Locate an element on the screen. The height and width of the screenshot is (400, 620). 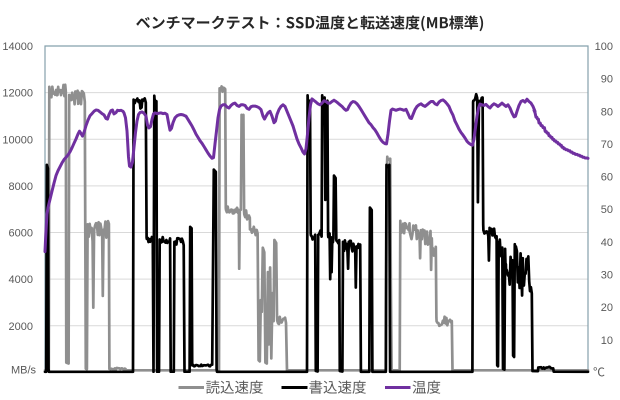
svg-text: 20 is located at coordinates (607, 308).